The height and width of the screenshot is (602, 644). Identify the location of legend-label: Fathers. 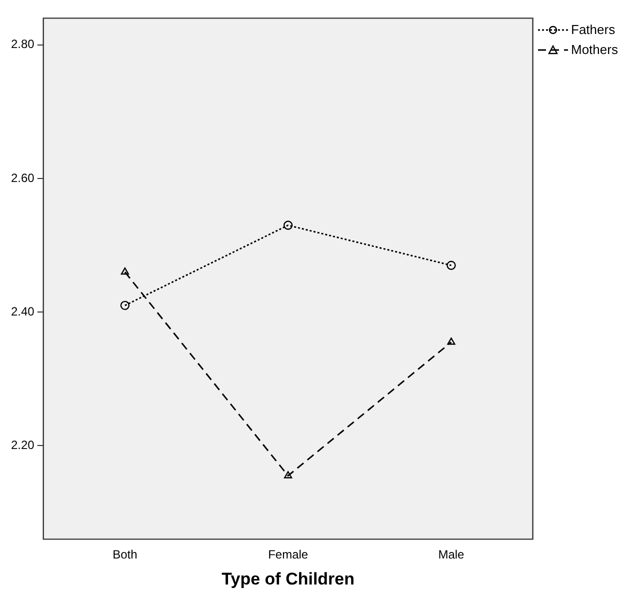
(593, 29).